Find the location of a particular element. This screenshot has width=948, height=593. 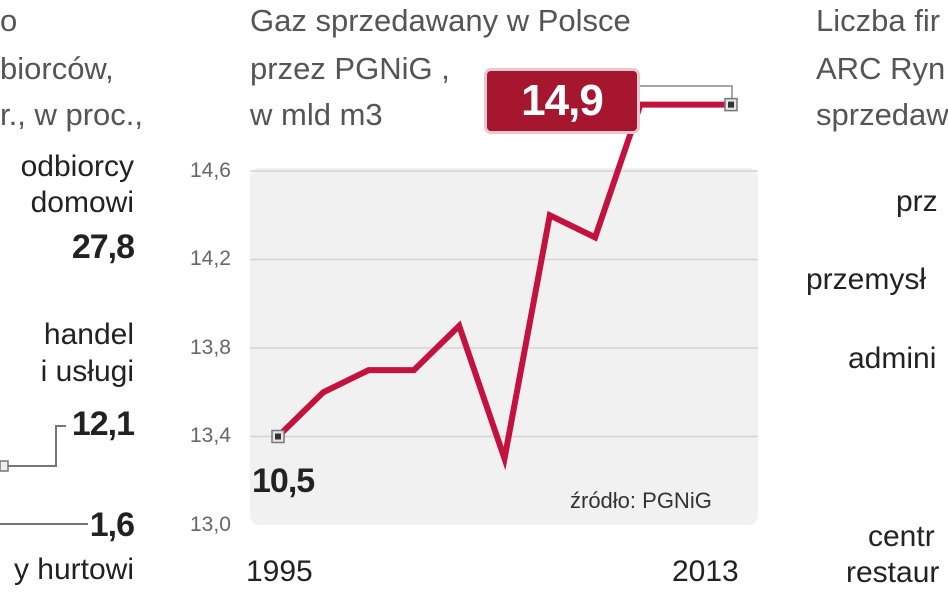

chart-title-line-1: Gaz sprzedawany w Polsce is located at coordinates (440, 20).